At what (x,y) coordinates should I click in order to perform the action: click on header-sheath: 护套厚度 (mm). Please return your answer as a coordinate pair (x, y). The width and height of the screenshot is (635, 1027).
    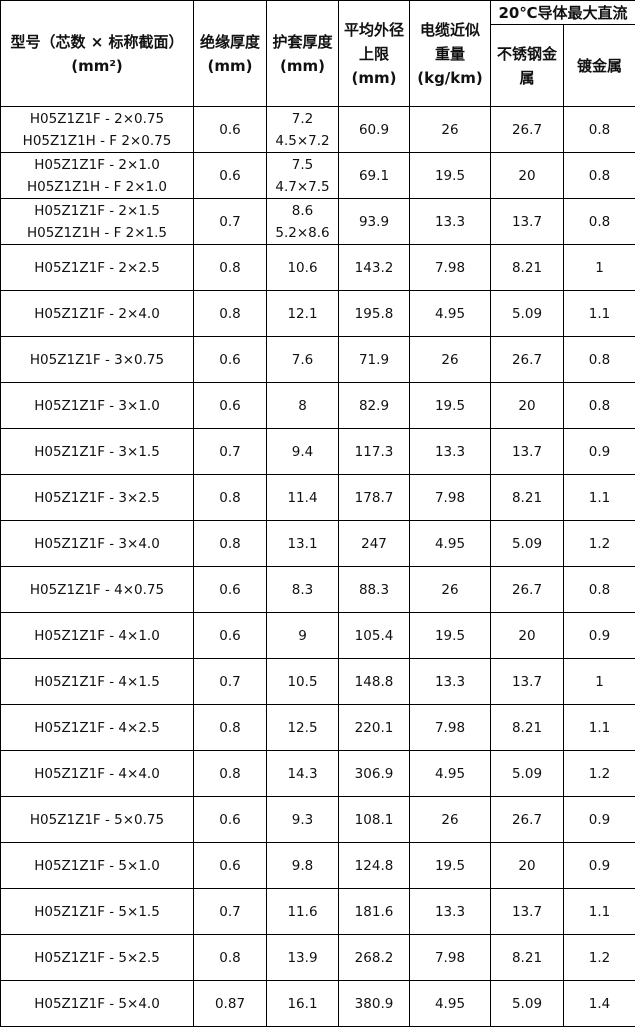
    Looking at the image, I should click on (302, 53).